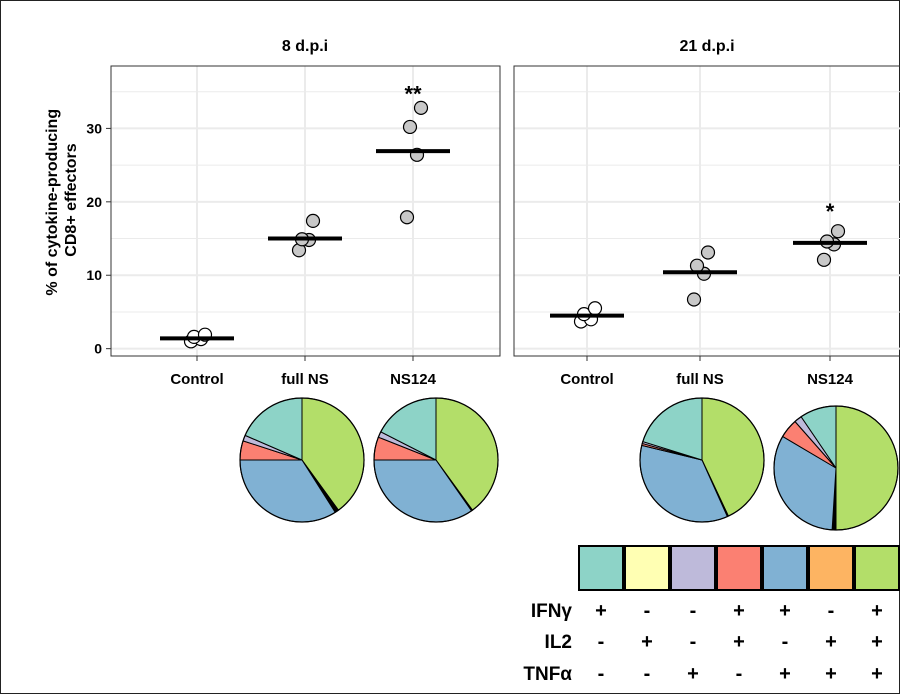  What do you see at coordinates (305, 46) in the screenshot?
I see `panel-title-8dpi: 8 d.p.i` at bounding box center [305, 46].